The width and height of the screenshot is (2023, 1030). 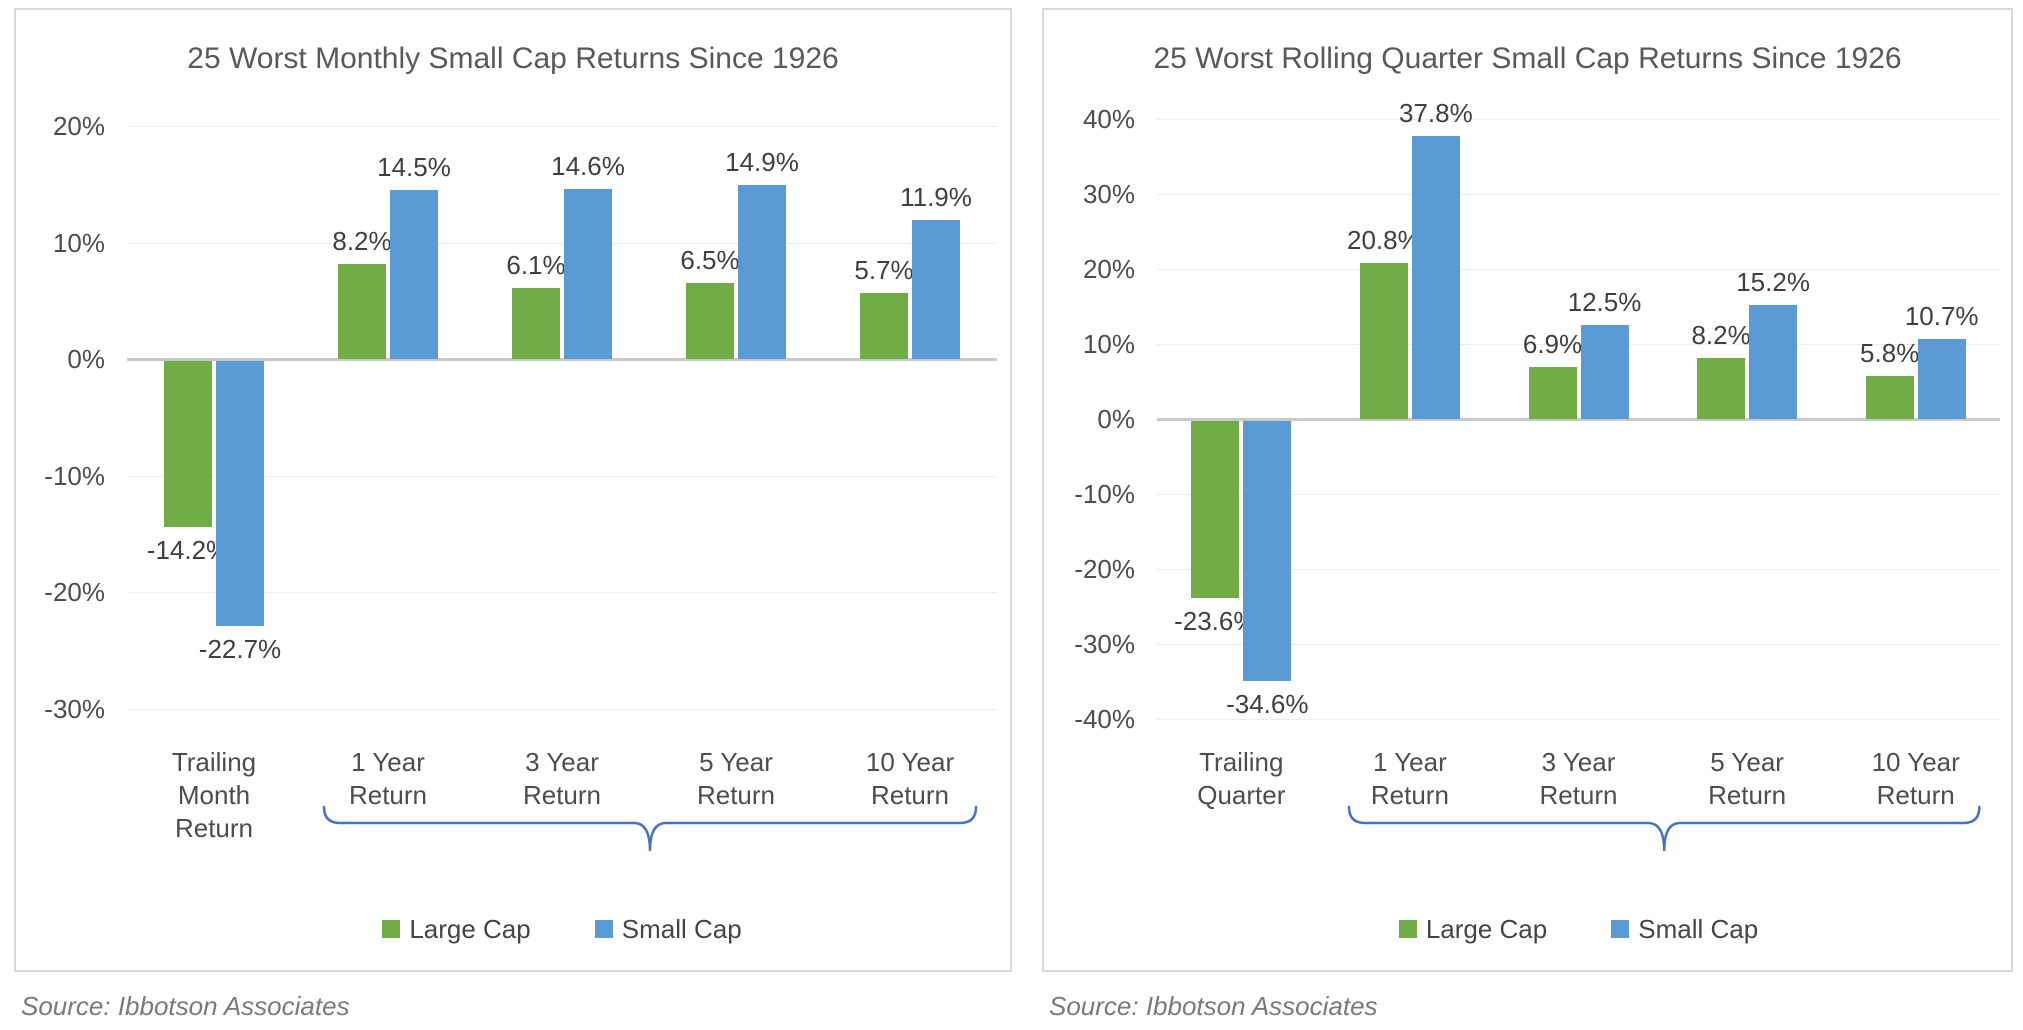 What do you see at coordinates (1890, 352) in the screenshot?
I see `bar-value-label: 5.8%` at bounding box center [1890, 352].